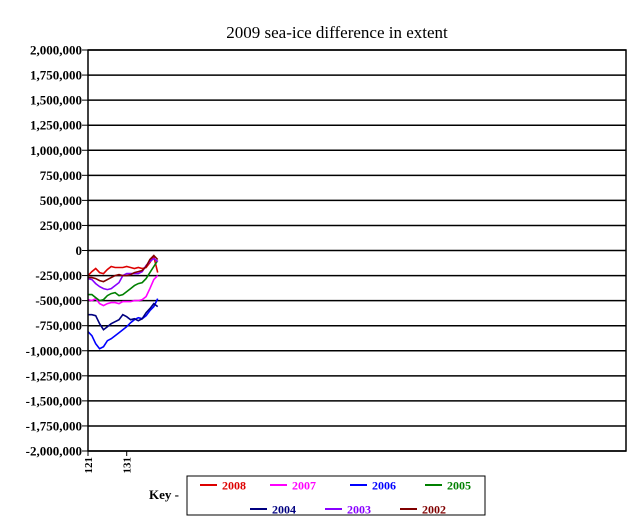 Image resolution: width=640 pixels, height=520 pixels. I want to click on x-axis: 121 131, so click(108, 462).